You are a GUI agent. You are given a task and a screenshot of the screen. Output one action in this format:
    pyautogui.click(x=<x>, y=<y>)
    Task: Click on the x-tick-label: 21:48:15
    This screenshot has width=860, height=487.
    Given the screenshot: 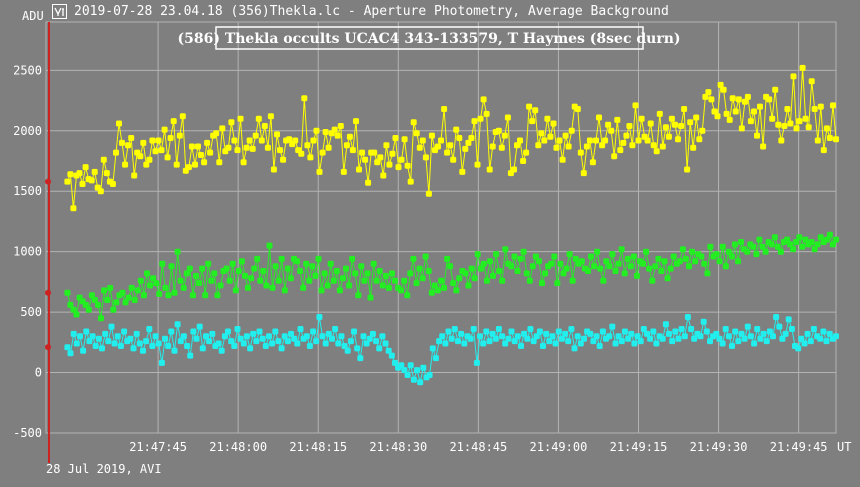 What is the action you would take?
    pyautogui.click(x=318, y=447)
    